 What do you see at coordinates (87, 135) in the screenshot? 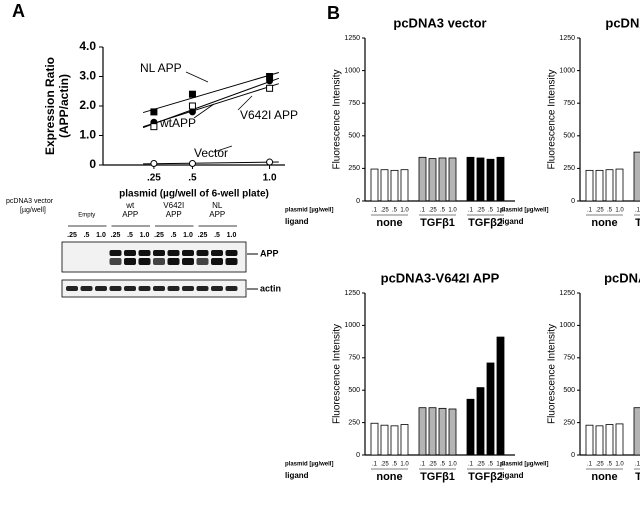
I see `y-tick-label: 1.0` at bounding box center [87, 135].